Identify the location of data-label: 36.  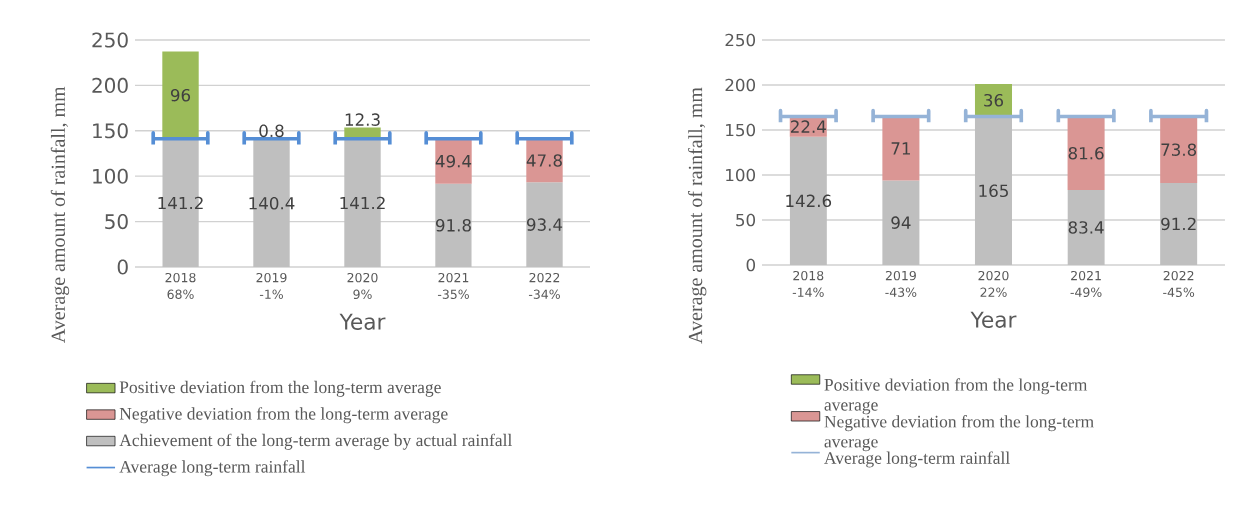
(994, 100).